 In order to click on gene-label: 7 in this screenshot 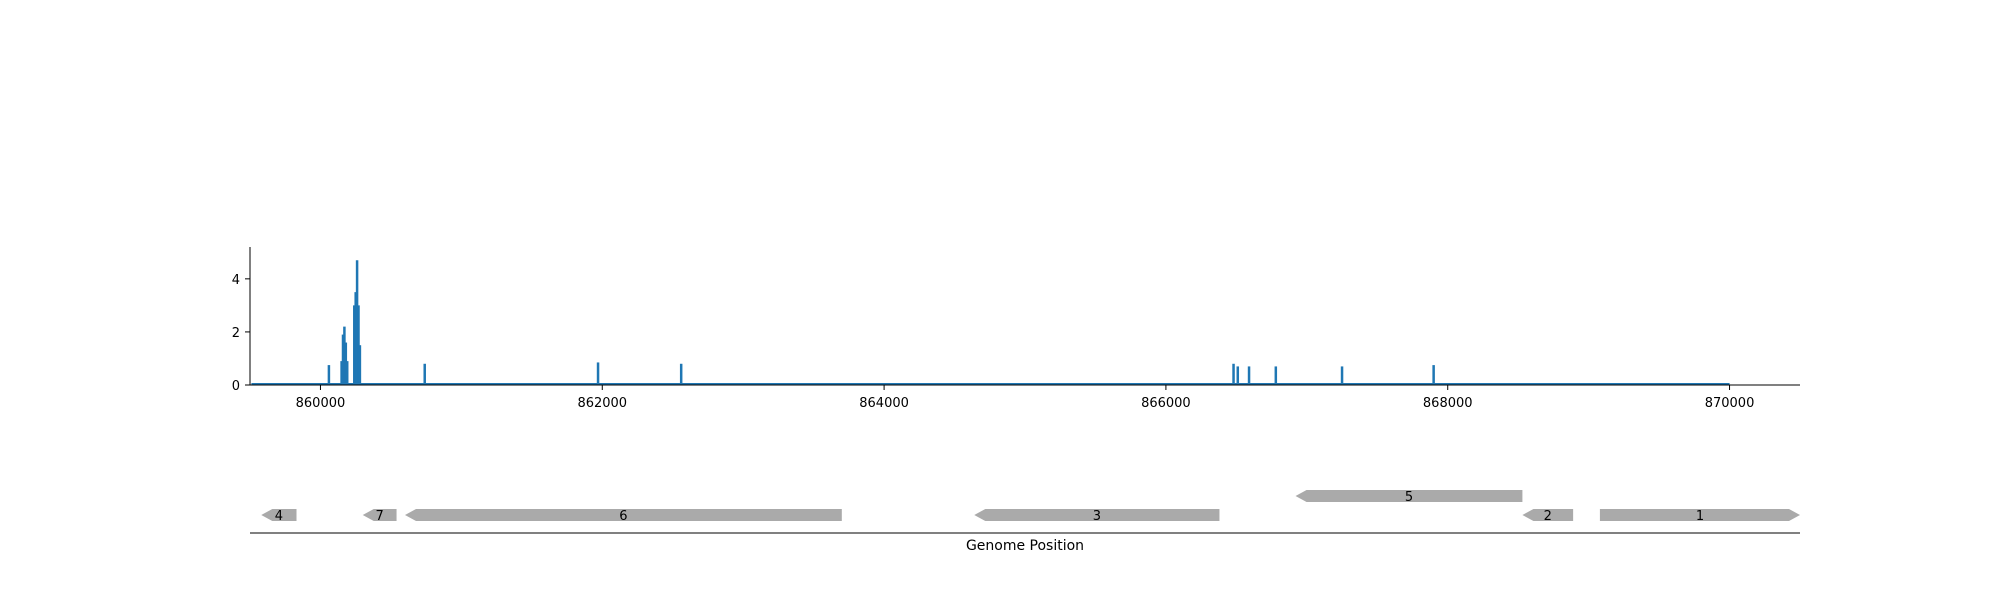, I will do `click(379, 516)`.